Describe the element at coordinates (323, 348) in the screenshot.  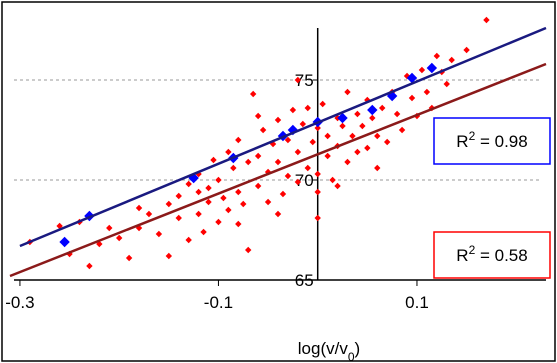
I see `x-axis-label-main: log(v/v` at that location.